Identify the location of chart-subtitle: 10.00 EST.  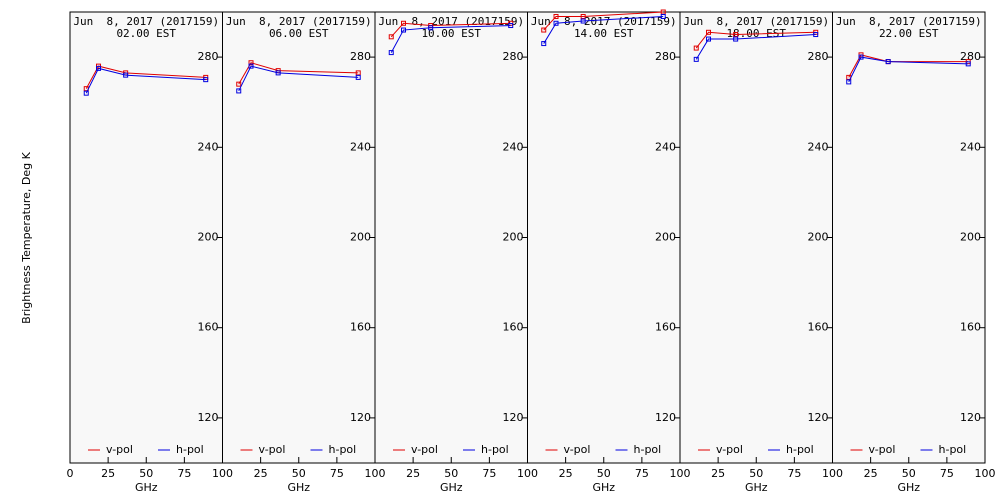
(451, 33).